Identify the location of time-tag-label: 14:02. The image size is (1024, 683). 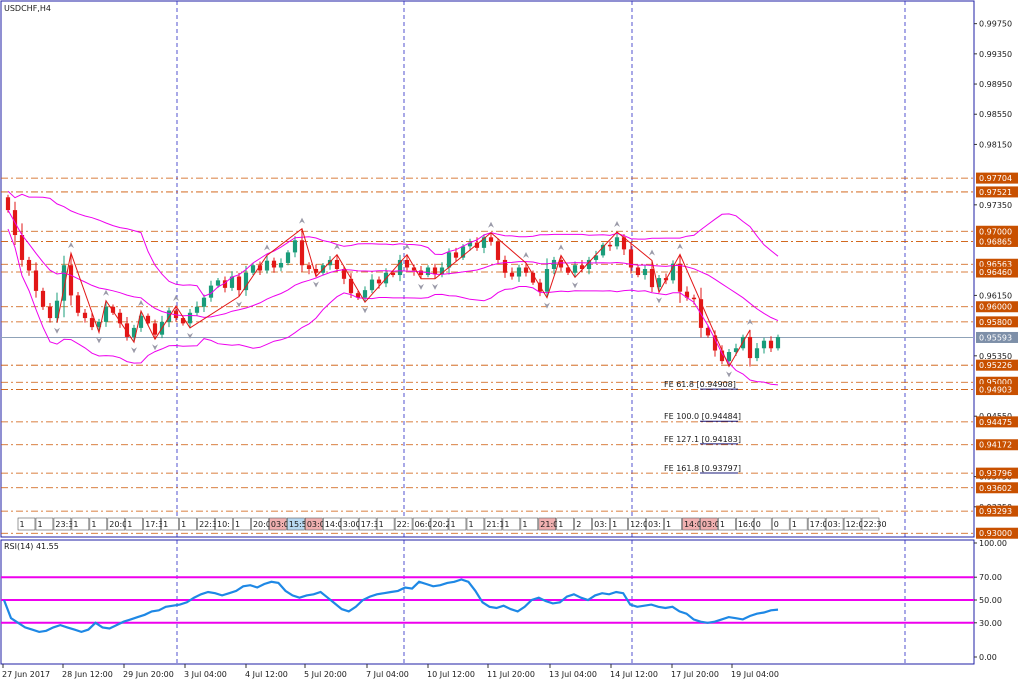
(695, 524).